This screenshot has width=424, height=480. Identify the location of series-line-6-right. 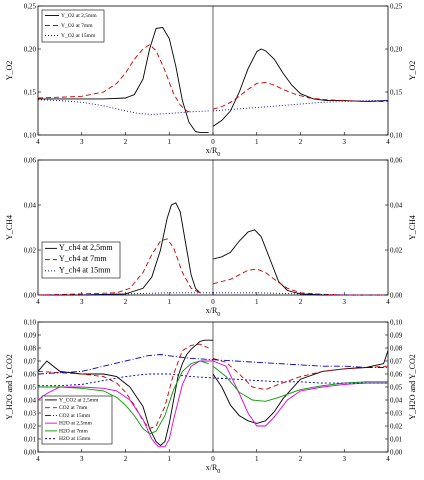
(300, 380).